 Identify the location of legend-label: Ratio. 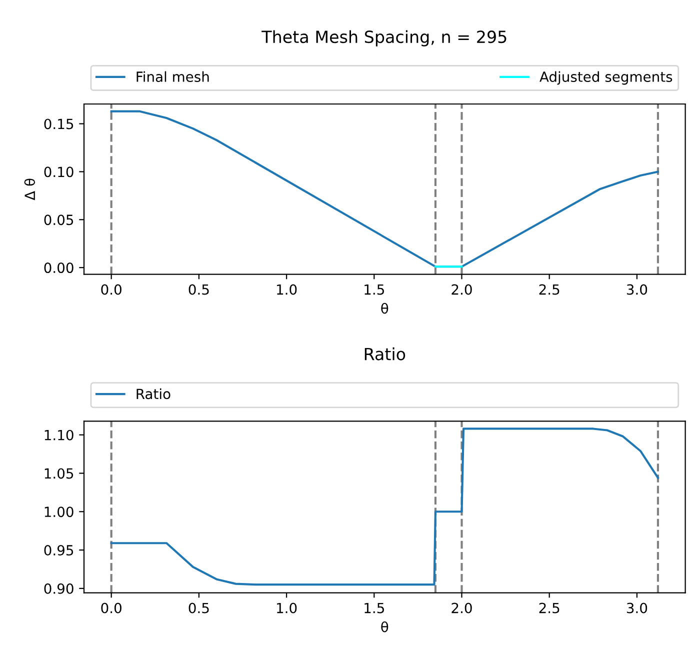
(153, 394).